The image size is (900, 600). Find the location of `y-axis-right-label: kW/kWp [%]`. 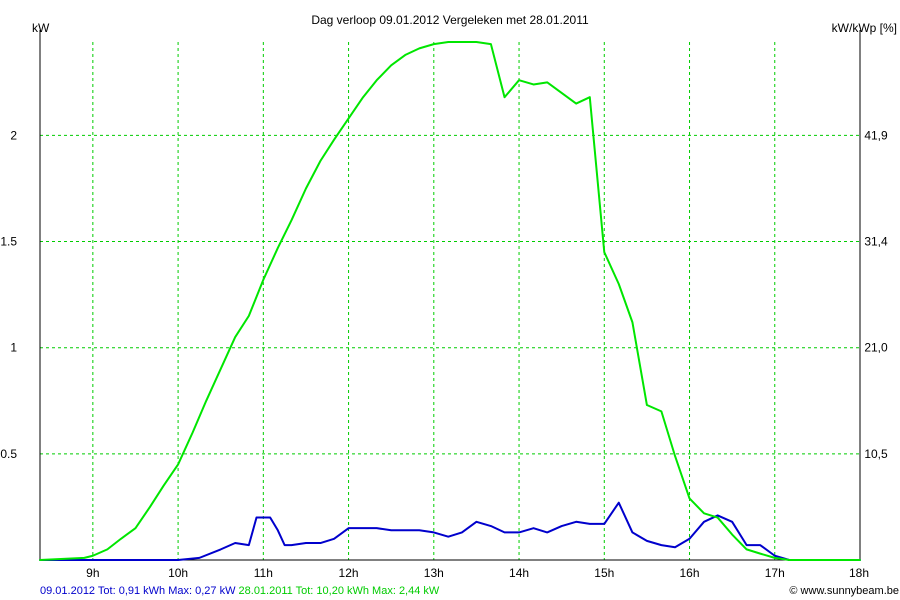

y-axis-right-label: kW/kWp [%] is located at coordinates (864, 28).